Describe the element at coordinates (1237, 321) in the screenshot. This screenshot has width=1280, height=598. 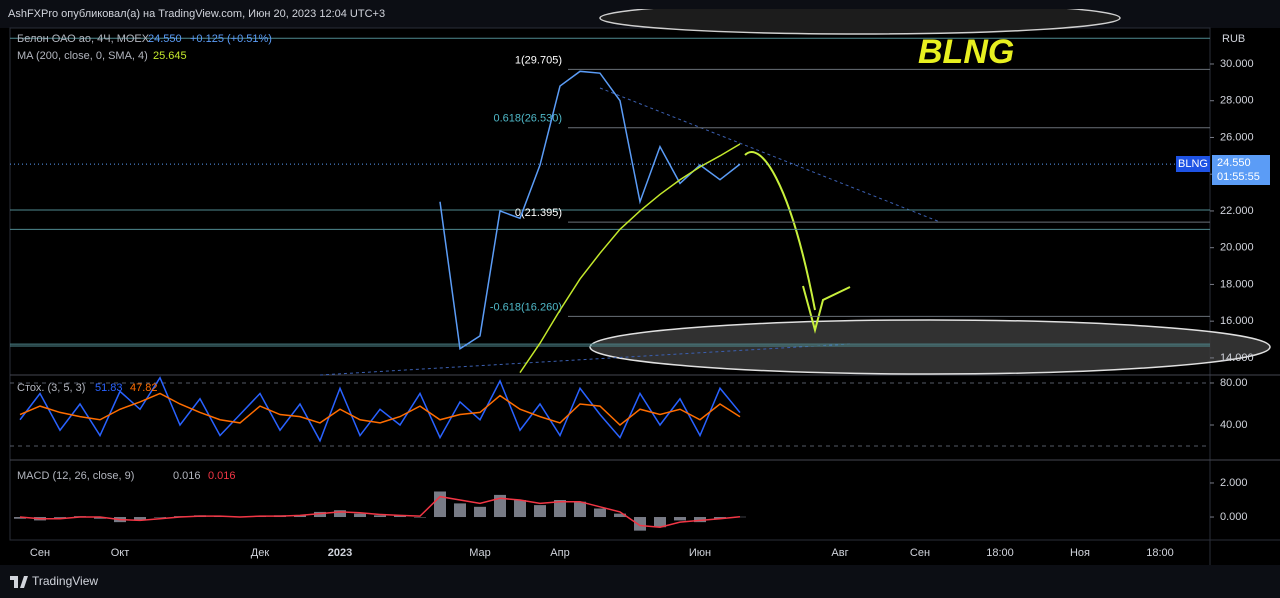
I see `y-tick-label: 16.000` at that location.